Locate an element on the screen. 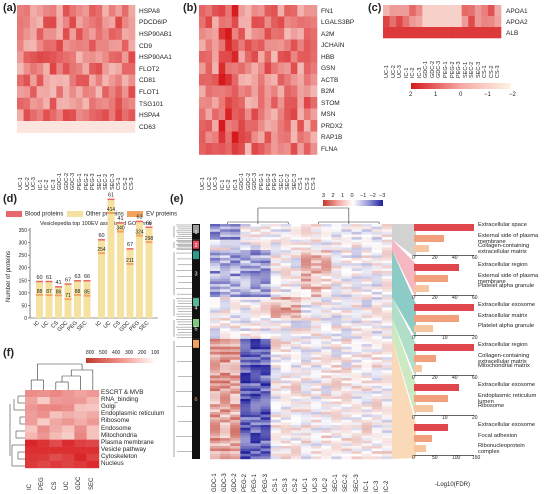 The width and height of the screenshot is (546, 494). go-bar is located at coordinates (436, 387).